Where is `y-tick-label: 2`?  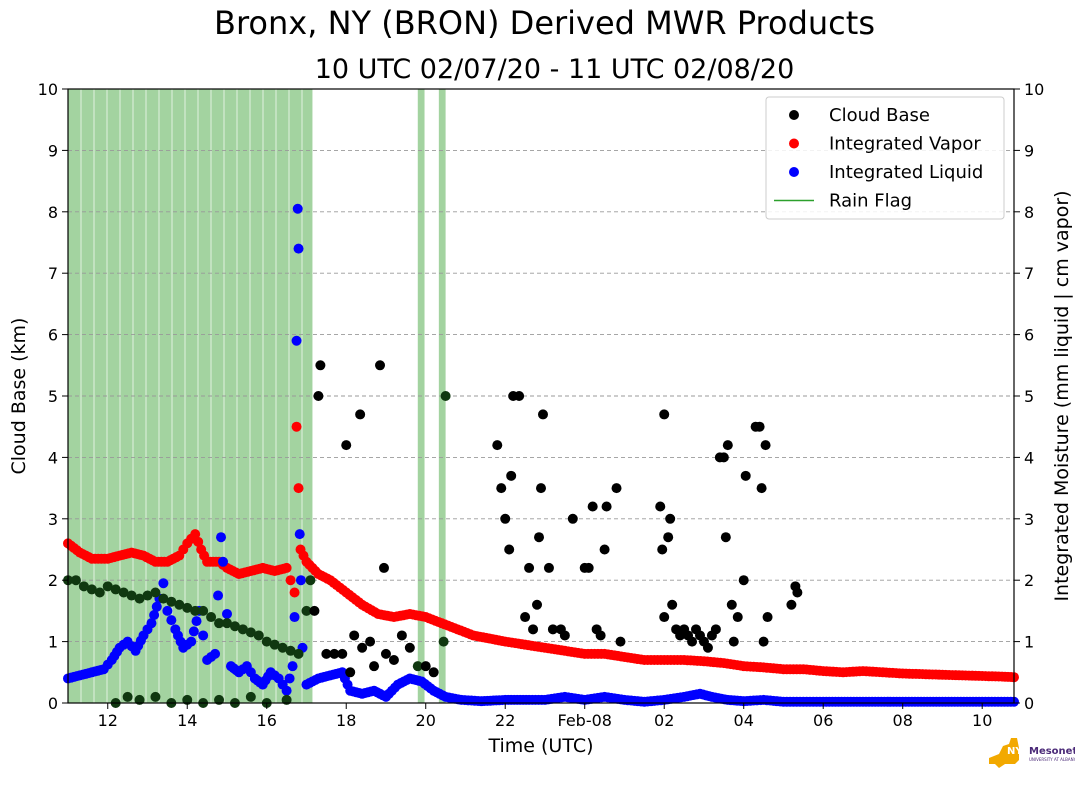 y-tick-label: 2 is located at coordinates (53, 580).